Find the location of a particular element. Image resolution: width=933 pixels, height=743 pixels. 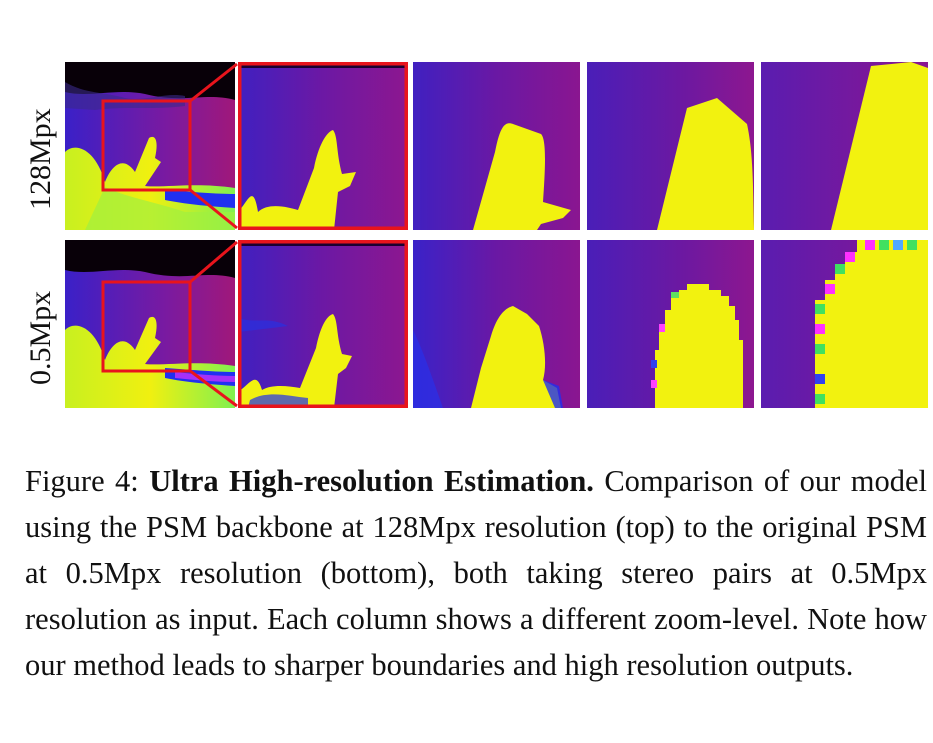

row-label-05mpx: 0.5Mpx is located at coordinates (40, 337).